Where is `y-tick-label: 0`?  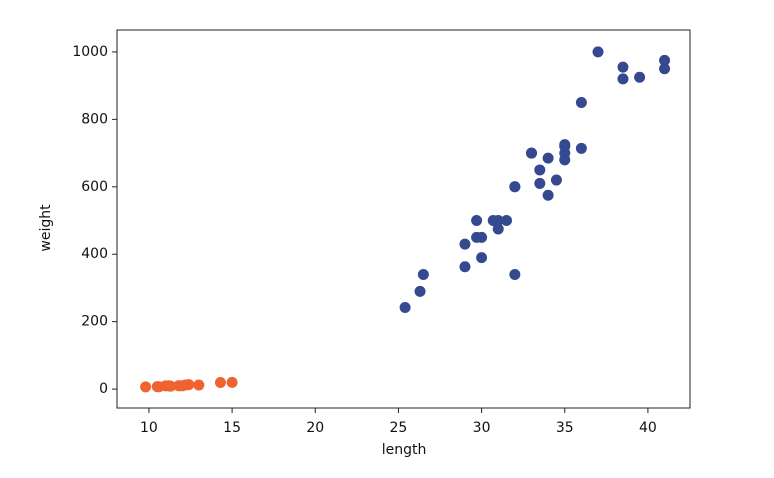 y-tick-label: 0 is located at coordinates (103, 389).